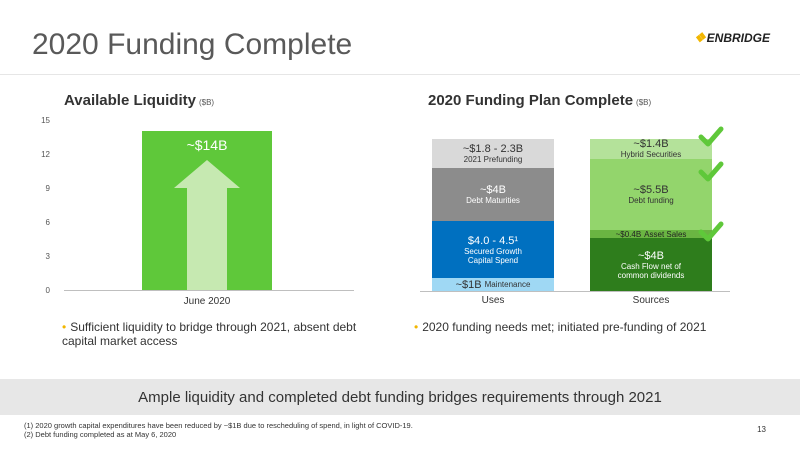  I want to click on funding-title: 2020 Funding Plan Complete ($B), so click(539, 100).